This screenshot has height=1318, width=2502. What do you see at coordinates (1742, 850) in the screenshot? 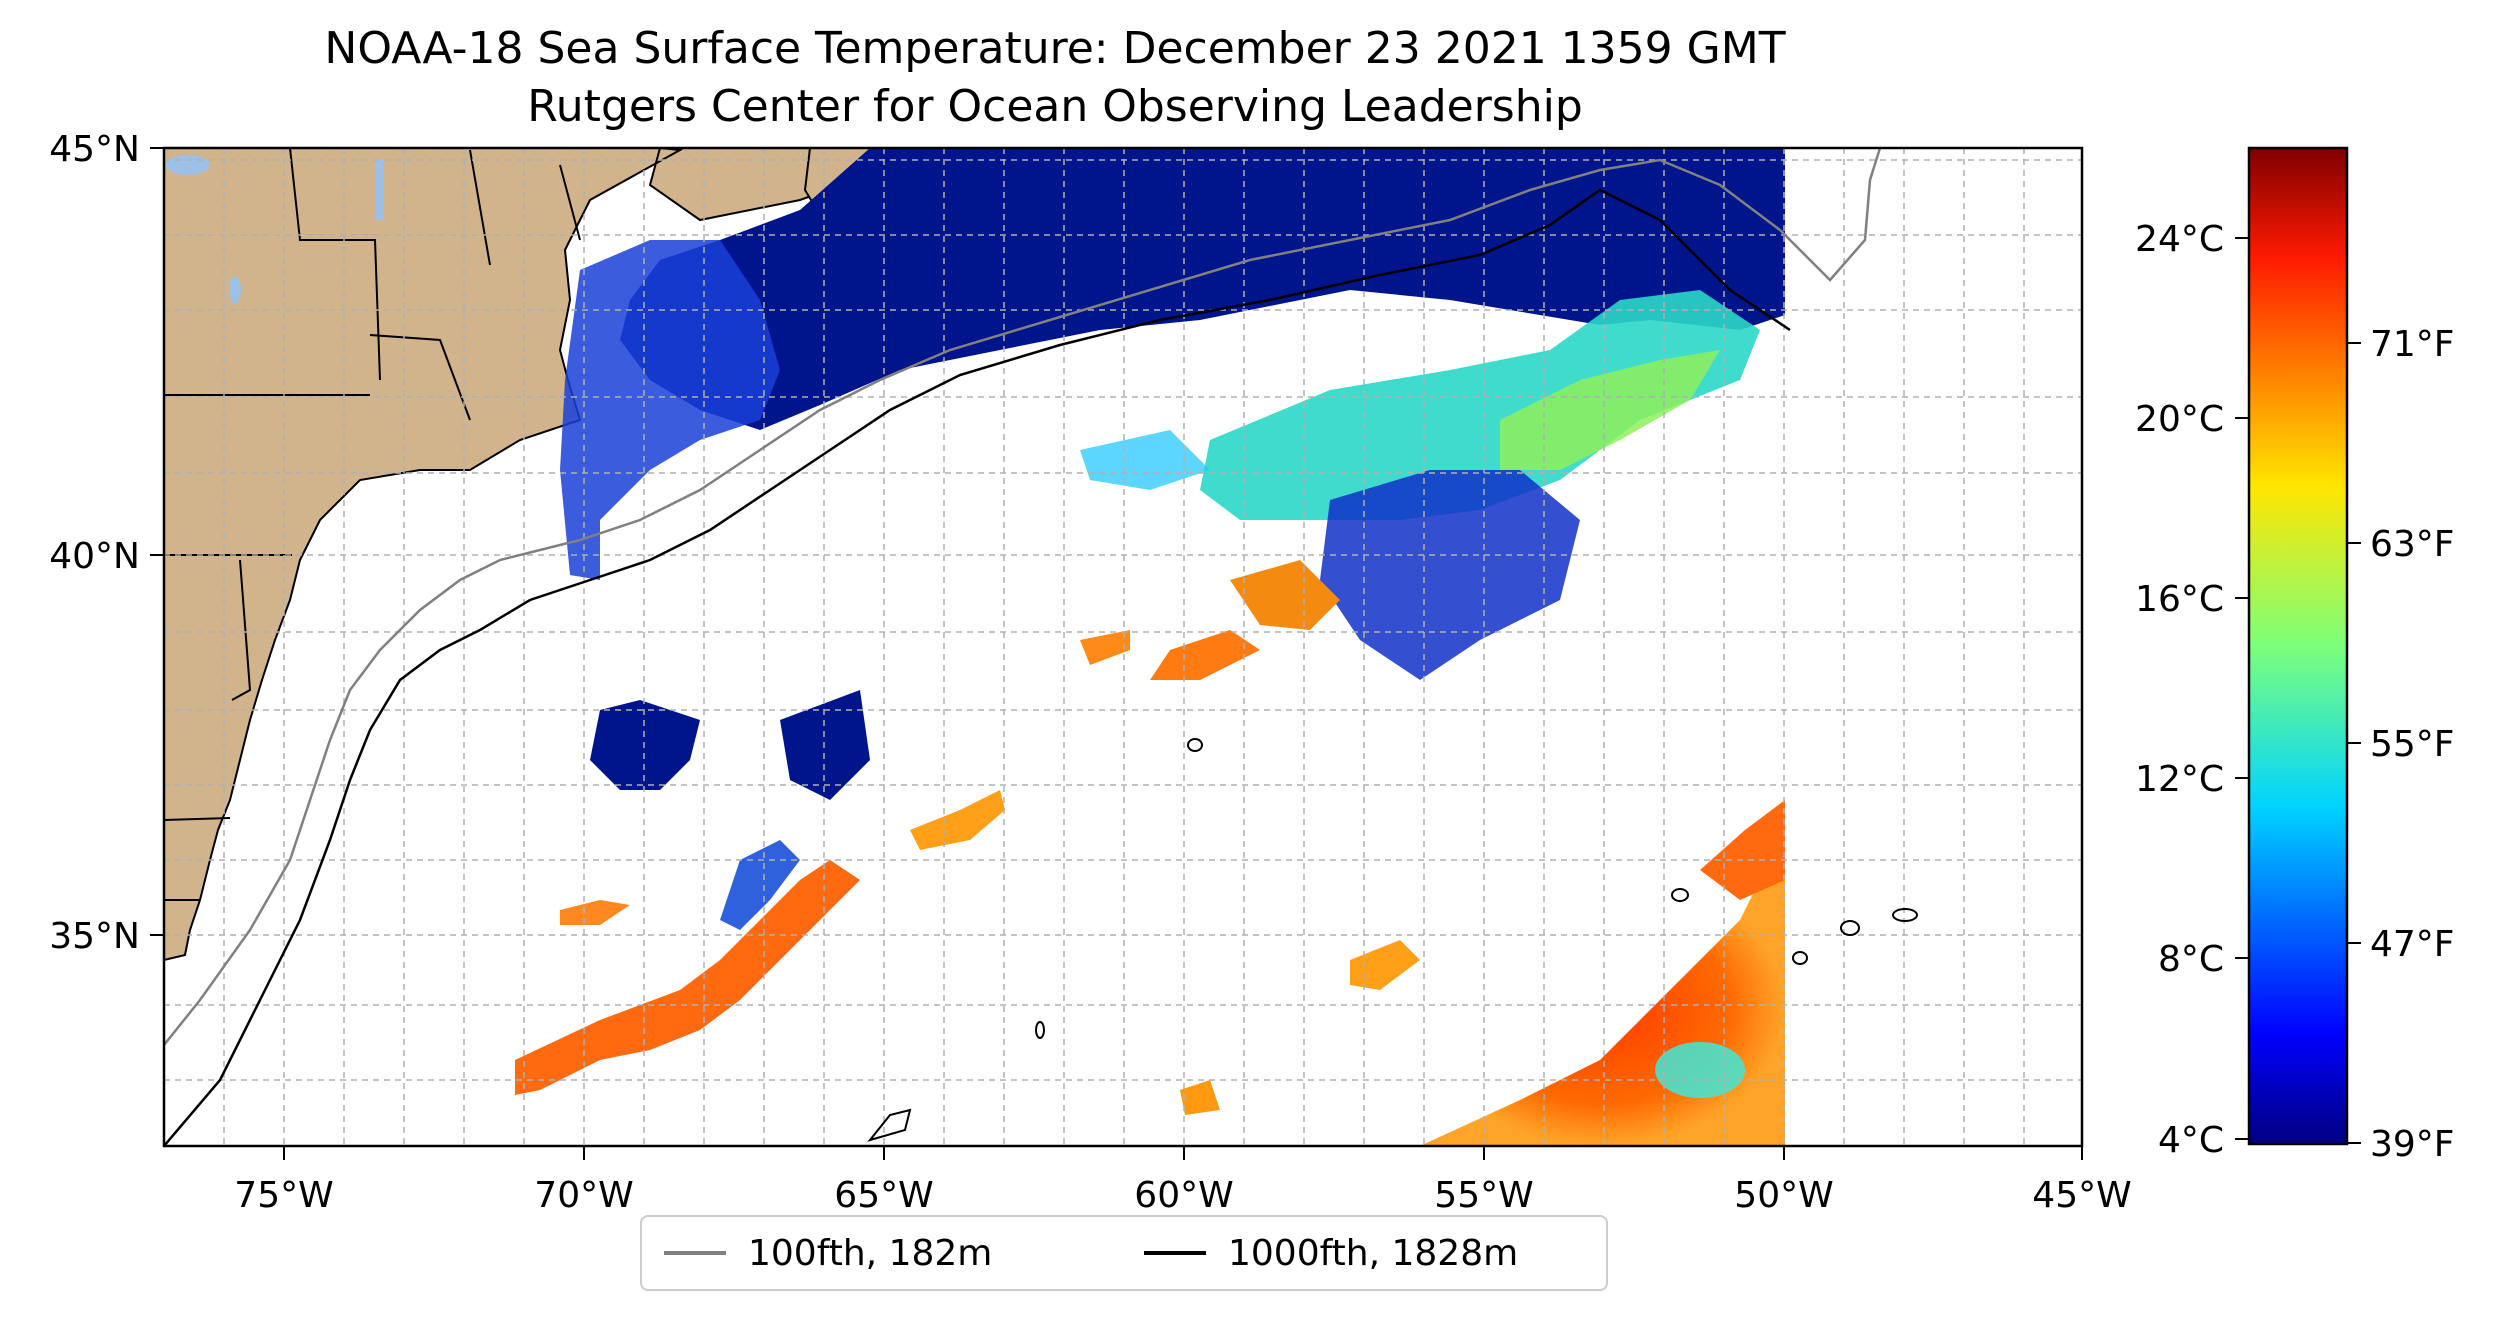
I see `sst-warm-region` at bounding box center [1742, 850].